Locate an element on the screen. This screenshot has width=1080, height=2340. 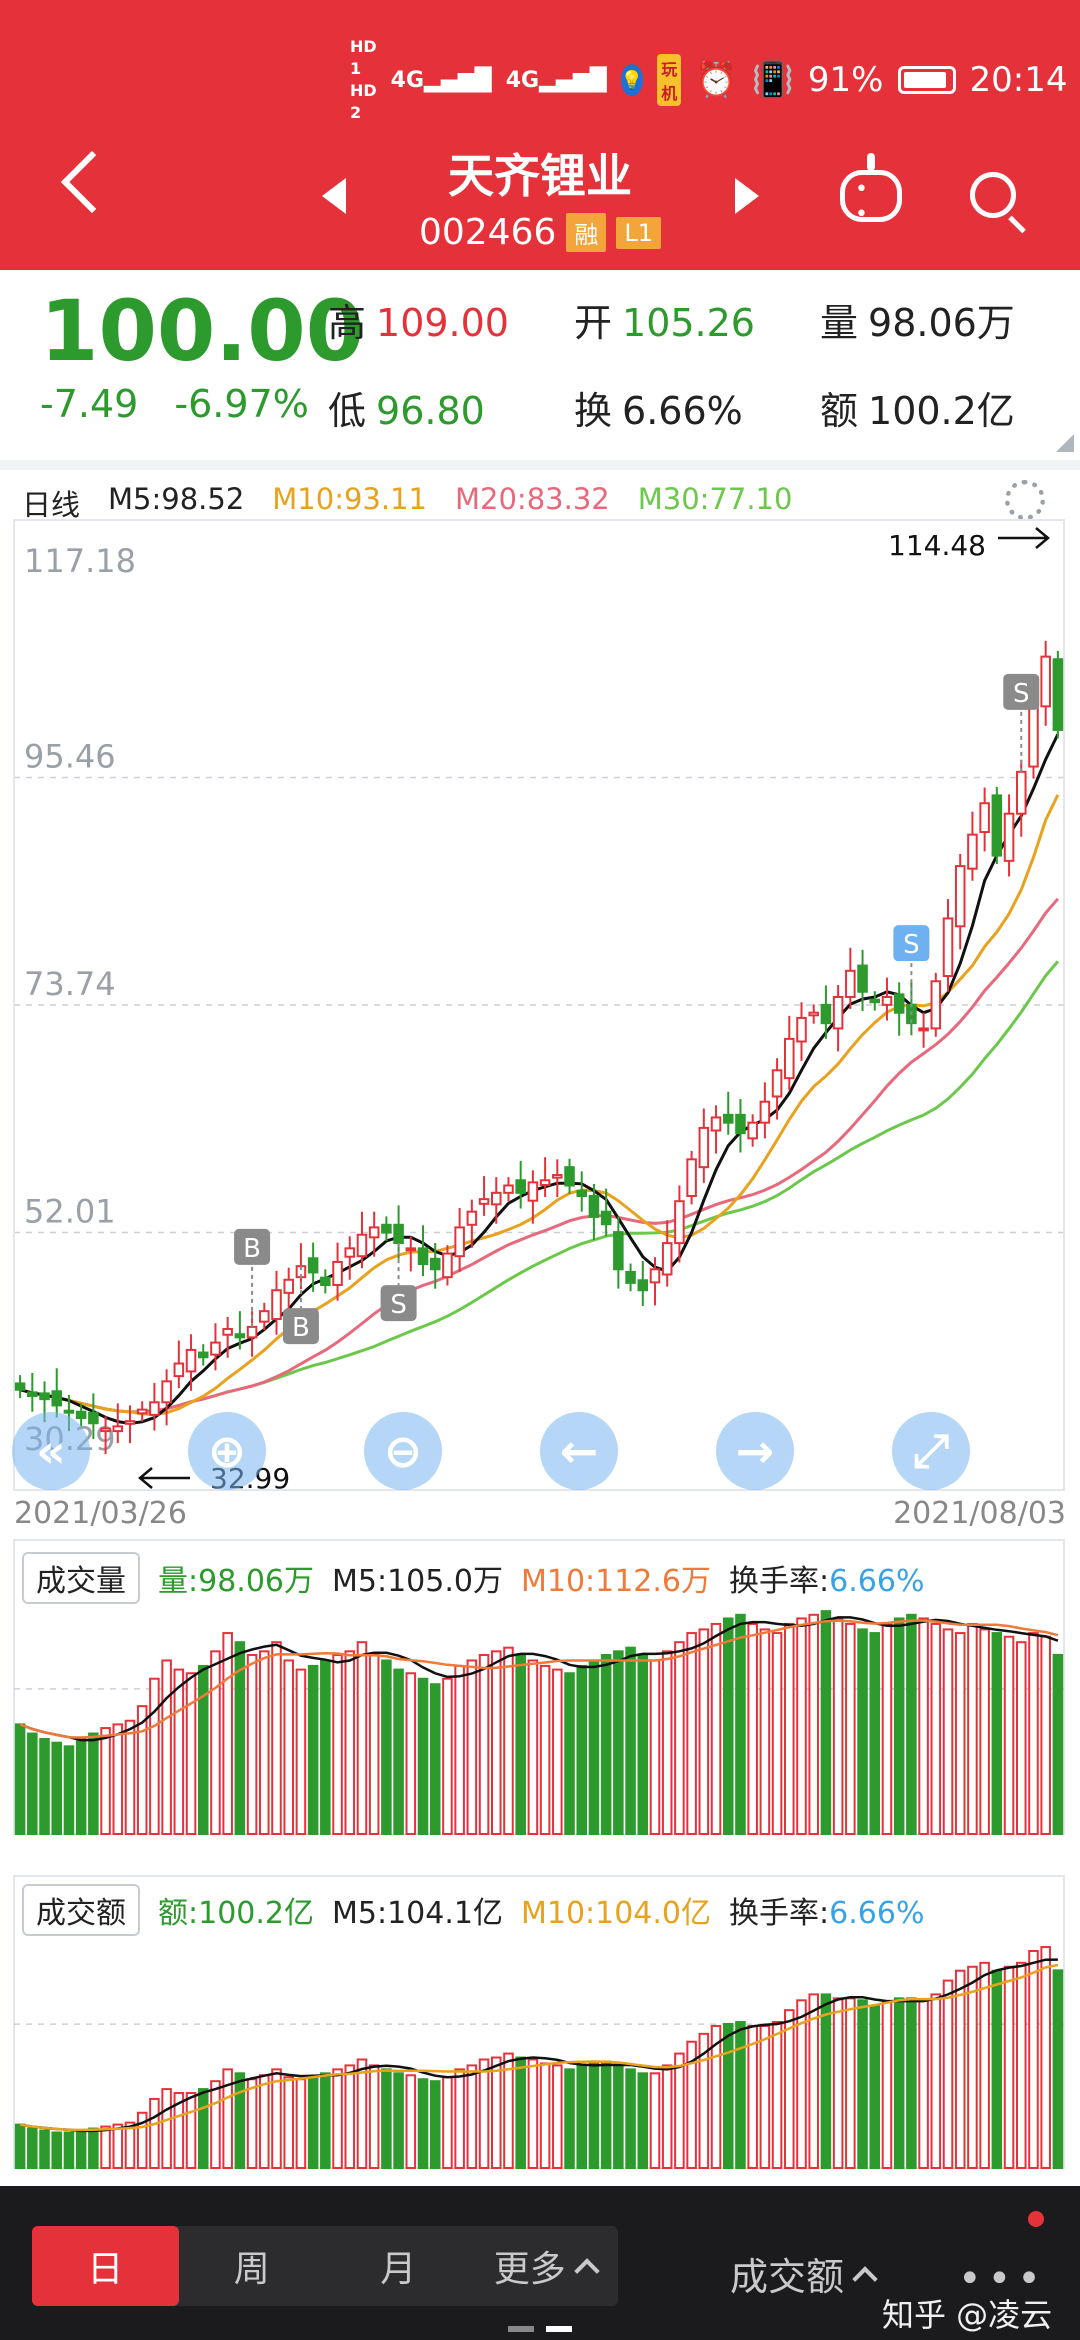
pan-left-icon: ← is located at coordinates (579, 1451).